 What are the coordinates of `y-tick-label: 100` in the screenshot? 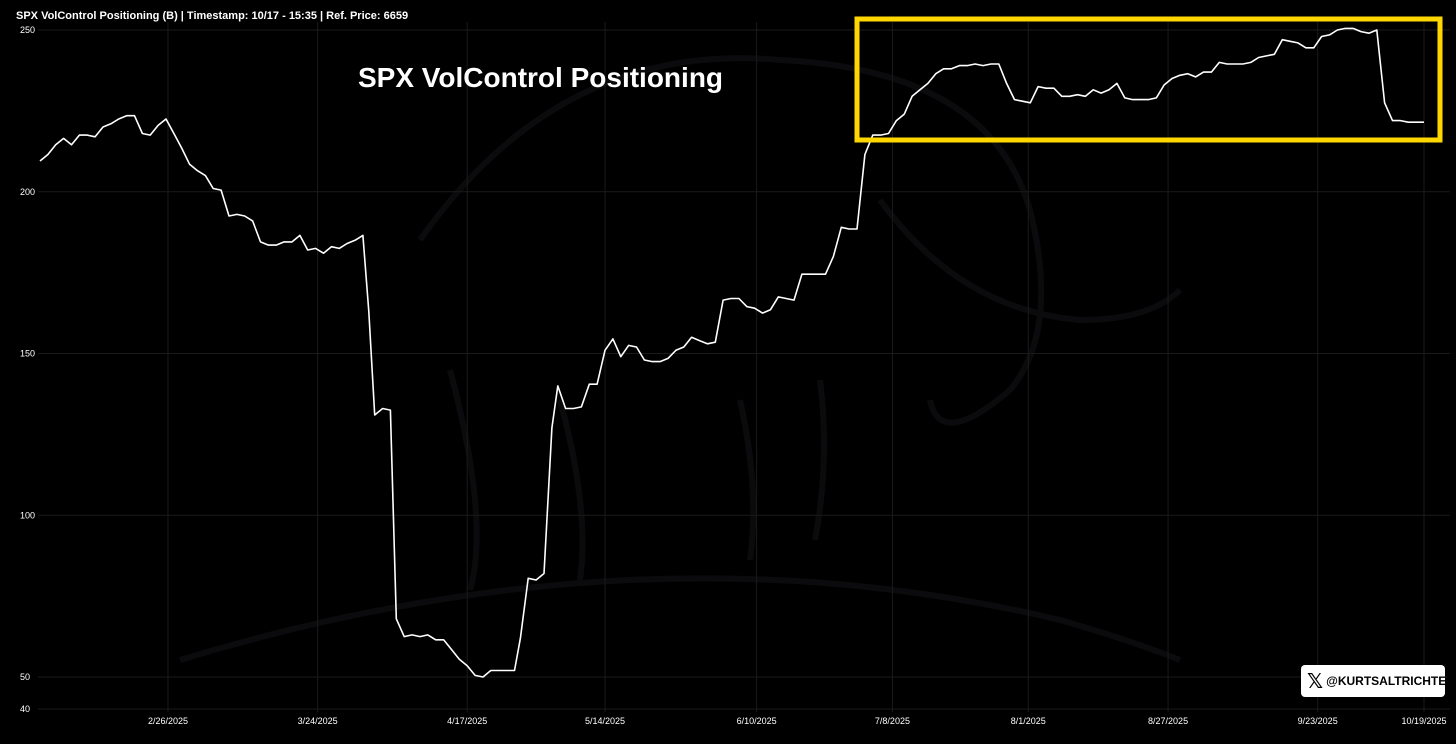 It's located at (27, 515).